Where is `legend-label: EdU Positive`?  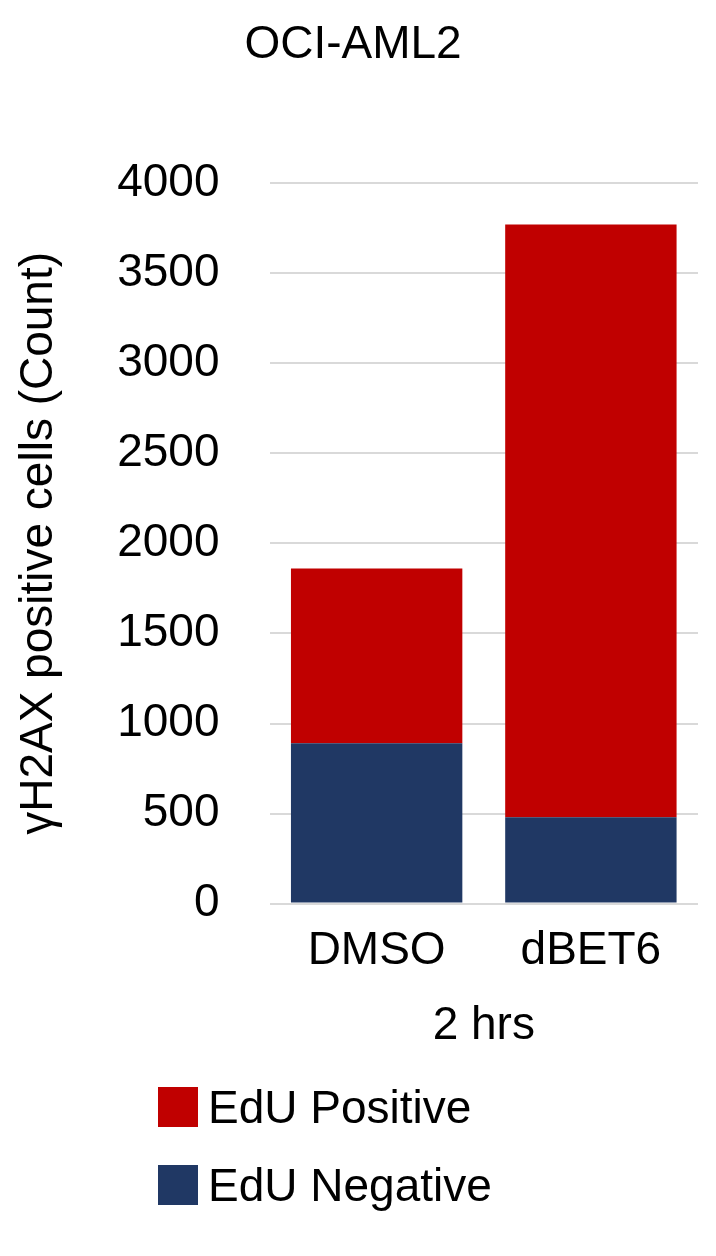 legend-label: EdU Positive is located at coordinates (340, 1107).